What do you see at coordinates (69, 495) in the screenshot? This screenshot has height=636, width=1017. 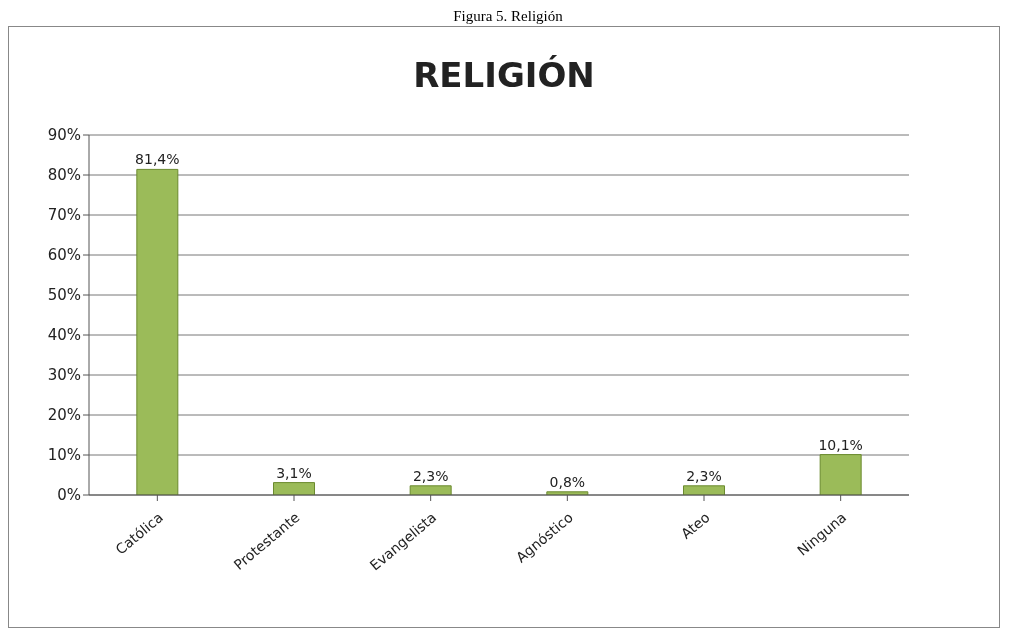 I see `y-tick-label: 0%` at bounding box center [69, 495].